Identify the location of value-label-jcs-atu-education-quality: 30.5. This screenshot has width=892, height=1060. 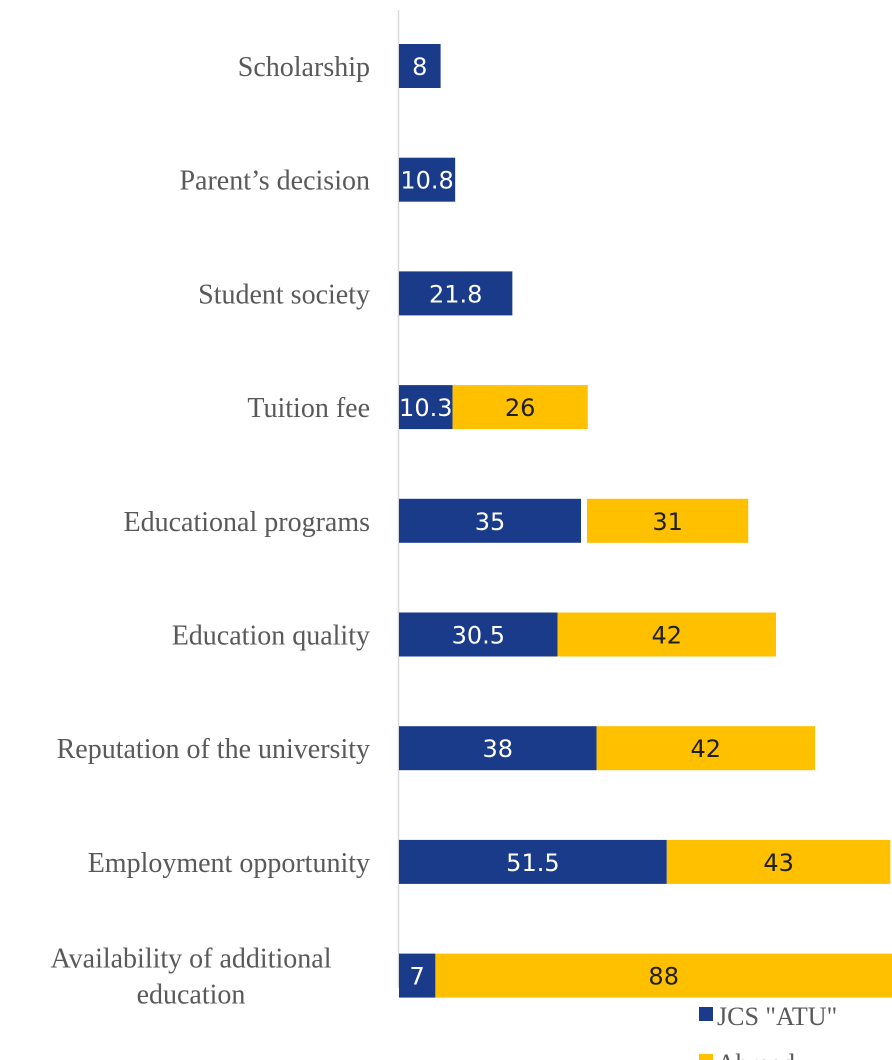
(478, 636).